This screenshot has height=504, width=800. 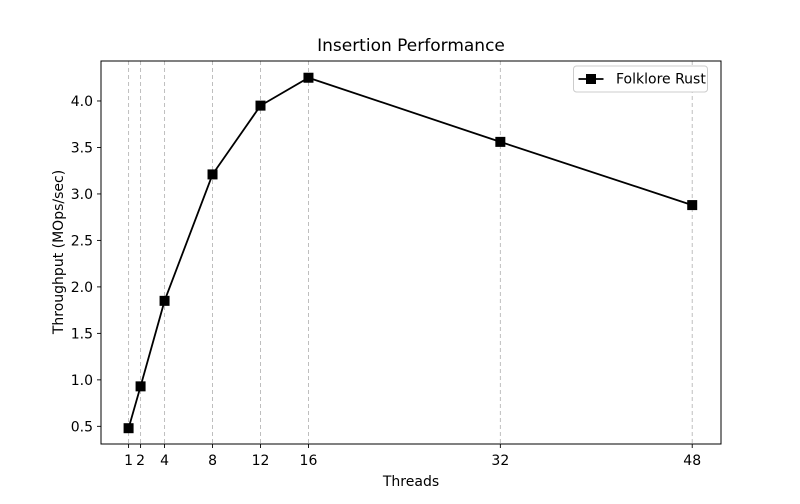 What do you see at coordinates (661, 80) in the screenshot?
I see `legend-label: Folklore Rust` at bounding box center [661, 80].